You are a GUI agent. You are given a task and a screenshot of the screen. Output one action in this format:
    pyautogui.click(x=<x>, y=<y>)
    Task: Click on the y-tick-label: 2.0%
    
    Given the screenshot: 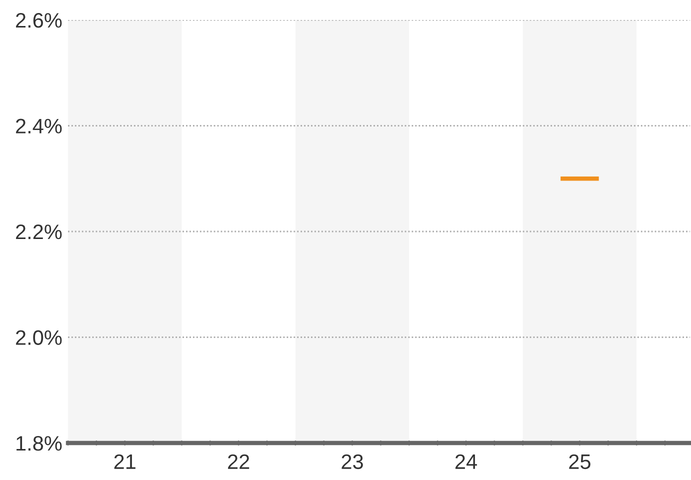 What is the action you would take?
    pyautogui.click(x=39, y=338)
    